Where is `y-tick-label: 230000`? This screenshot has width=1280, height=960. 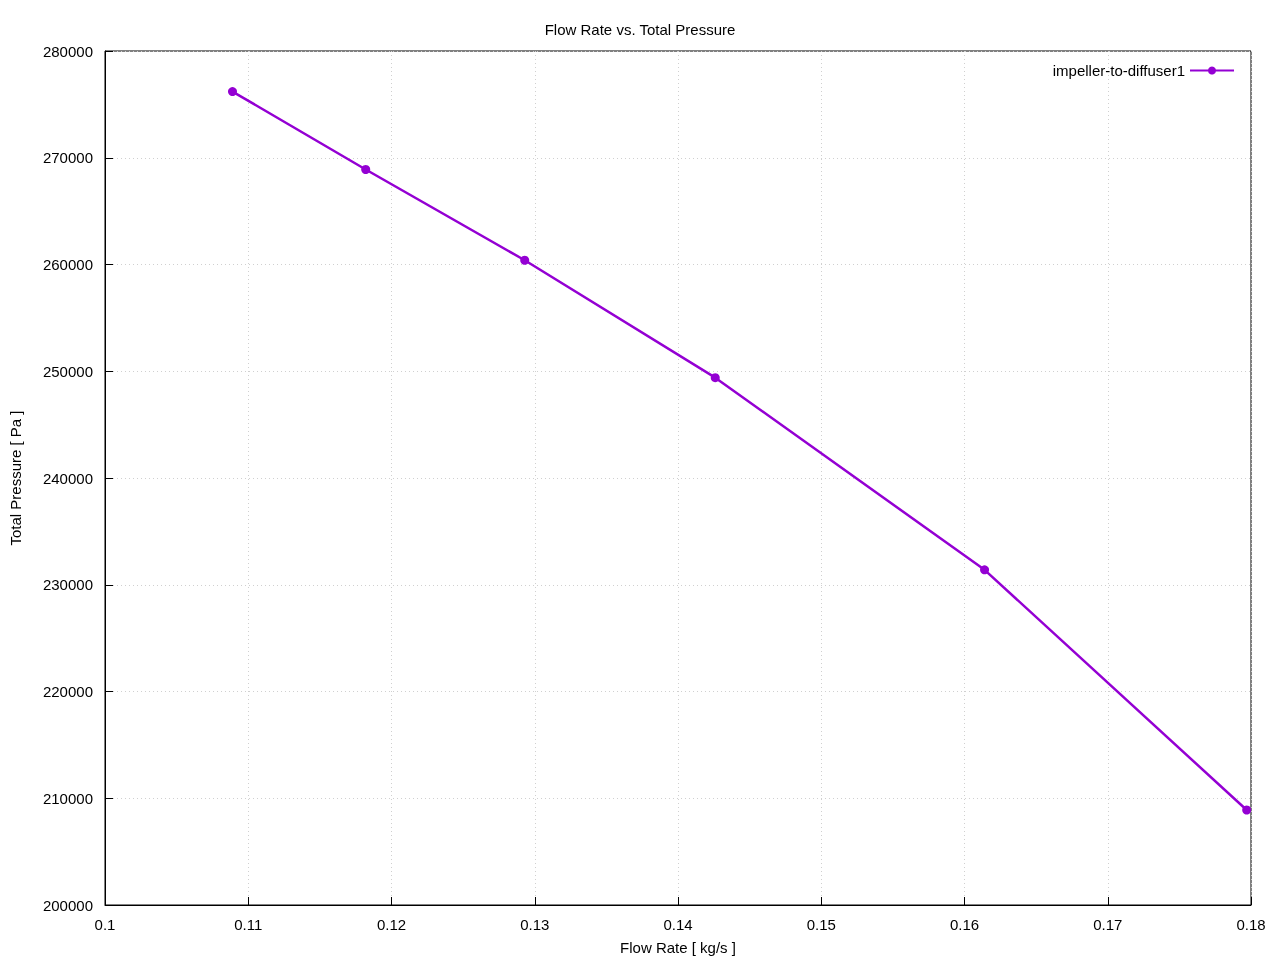 y-tick-label: 230000 is located at coordinates (67, 585).